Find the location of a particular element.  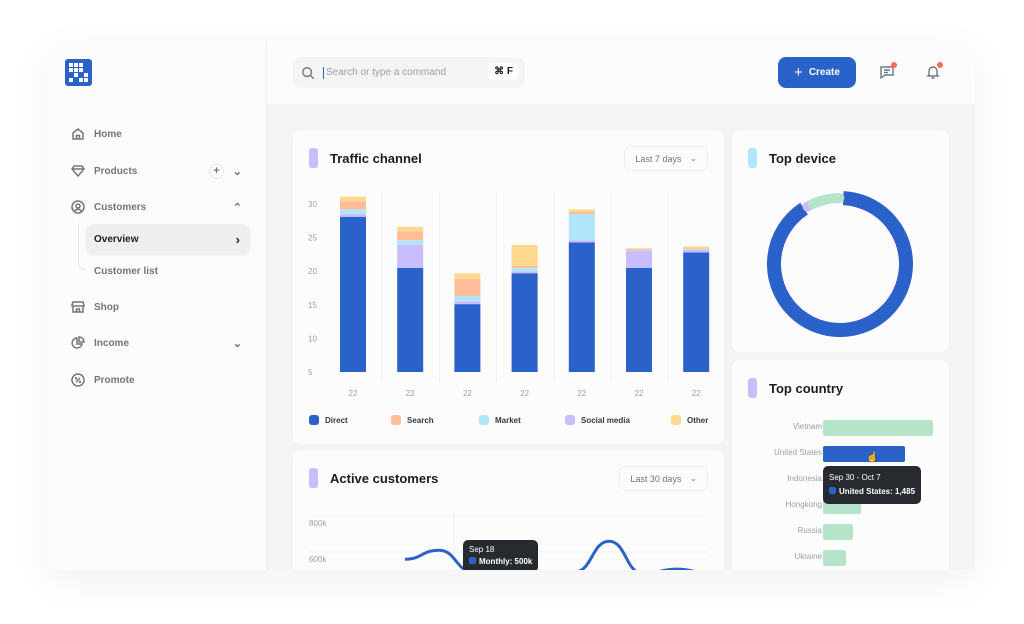

top-device-card: Top device is located at coordinates (840, 241).